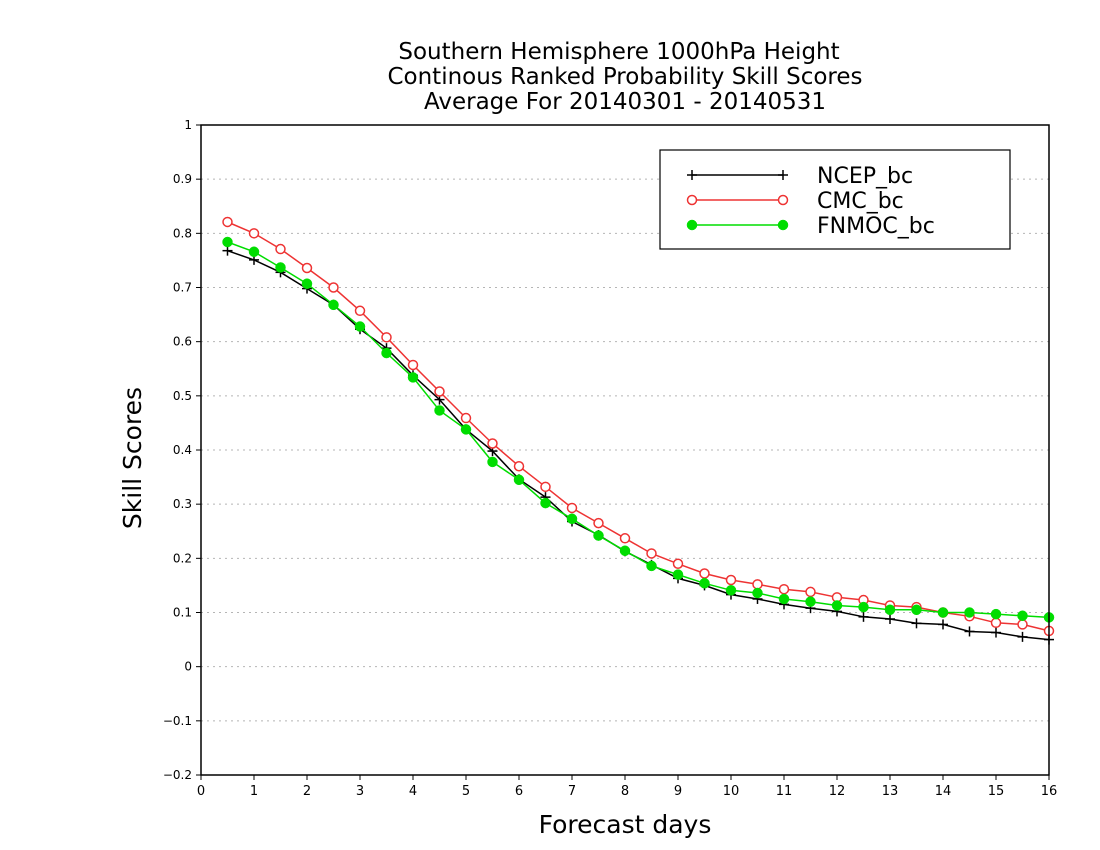 Image resolution: width=1100 pixels, height=850 pixels. I want to click on y-tick-label: 0.7, so click(182, 288).